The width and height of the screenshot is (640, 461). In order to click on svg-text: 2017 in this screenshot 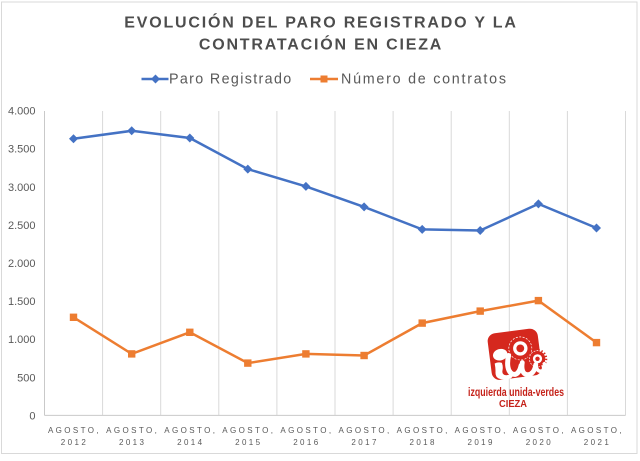, I will do `click(364, 442)`.